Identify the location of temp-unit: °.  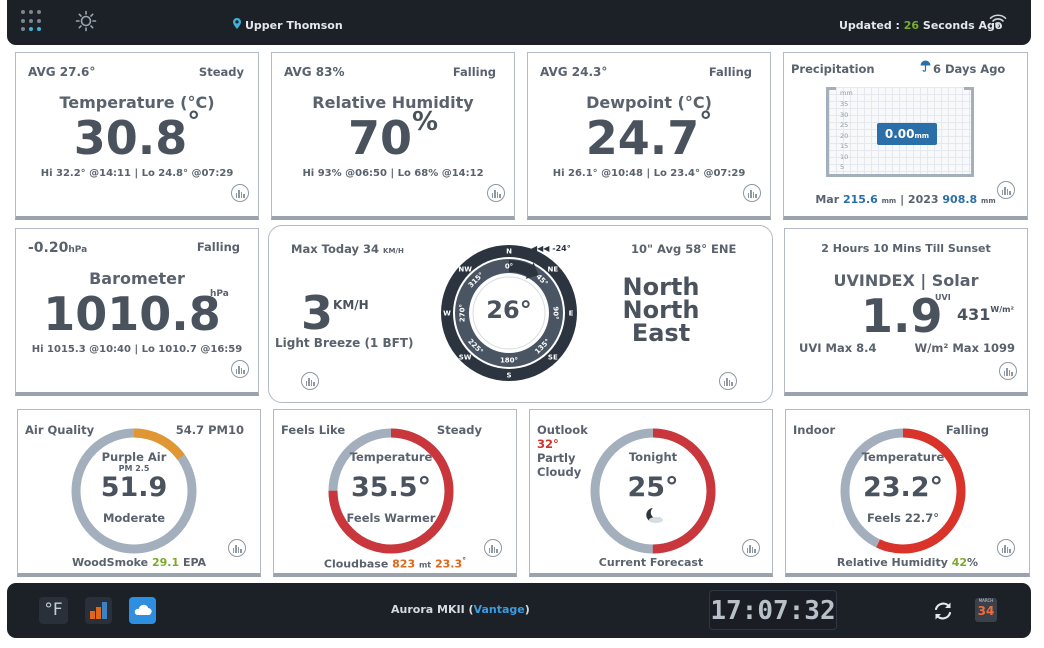
(194, 122).